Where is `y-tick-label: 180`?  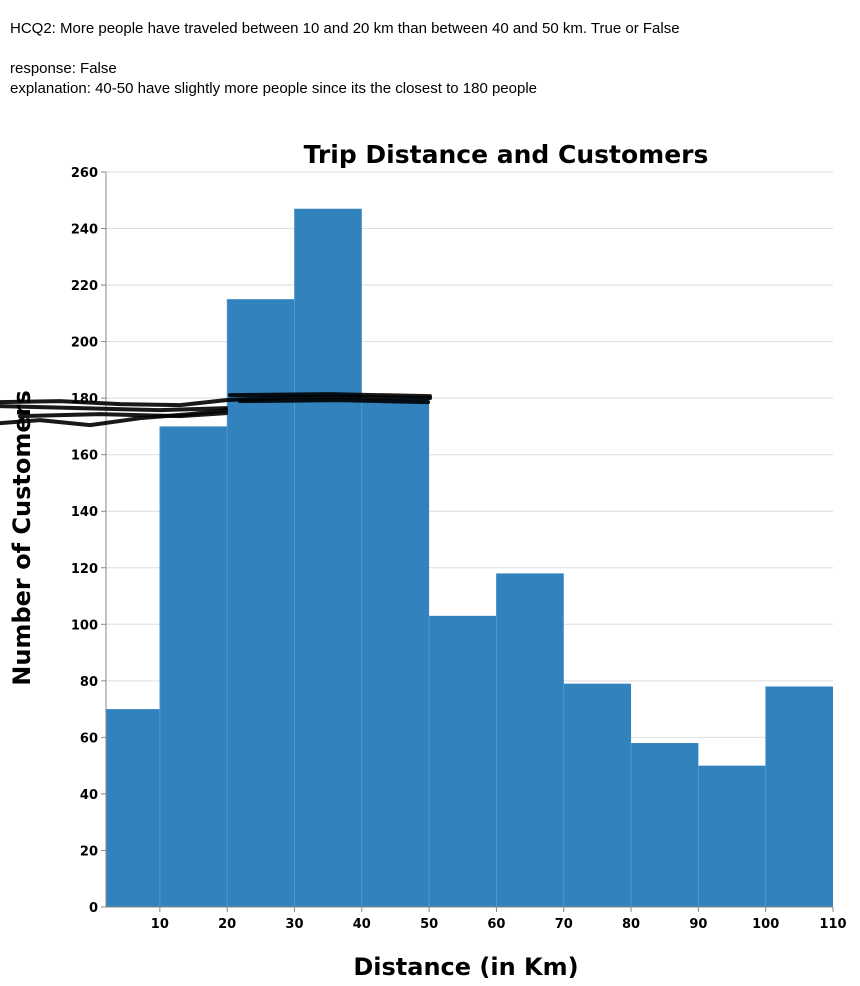
y-tick-label: 180 is located at coordinates (84, 399).